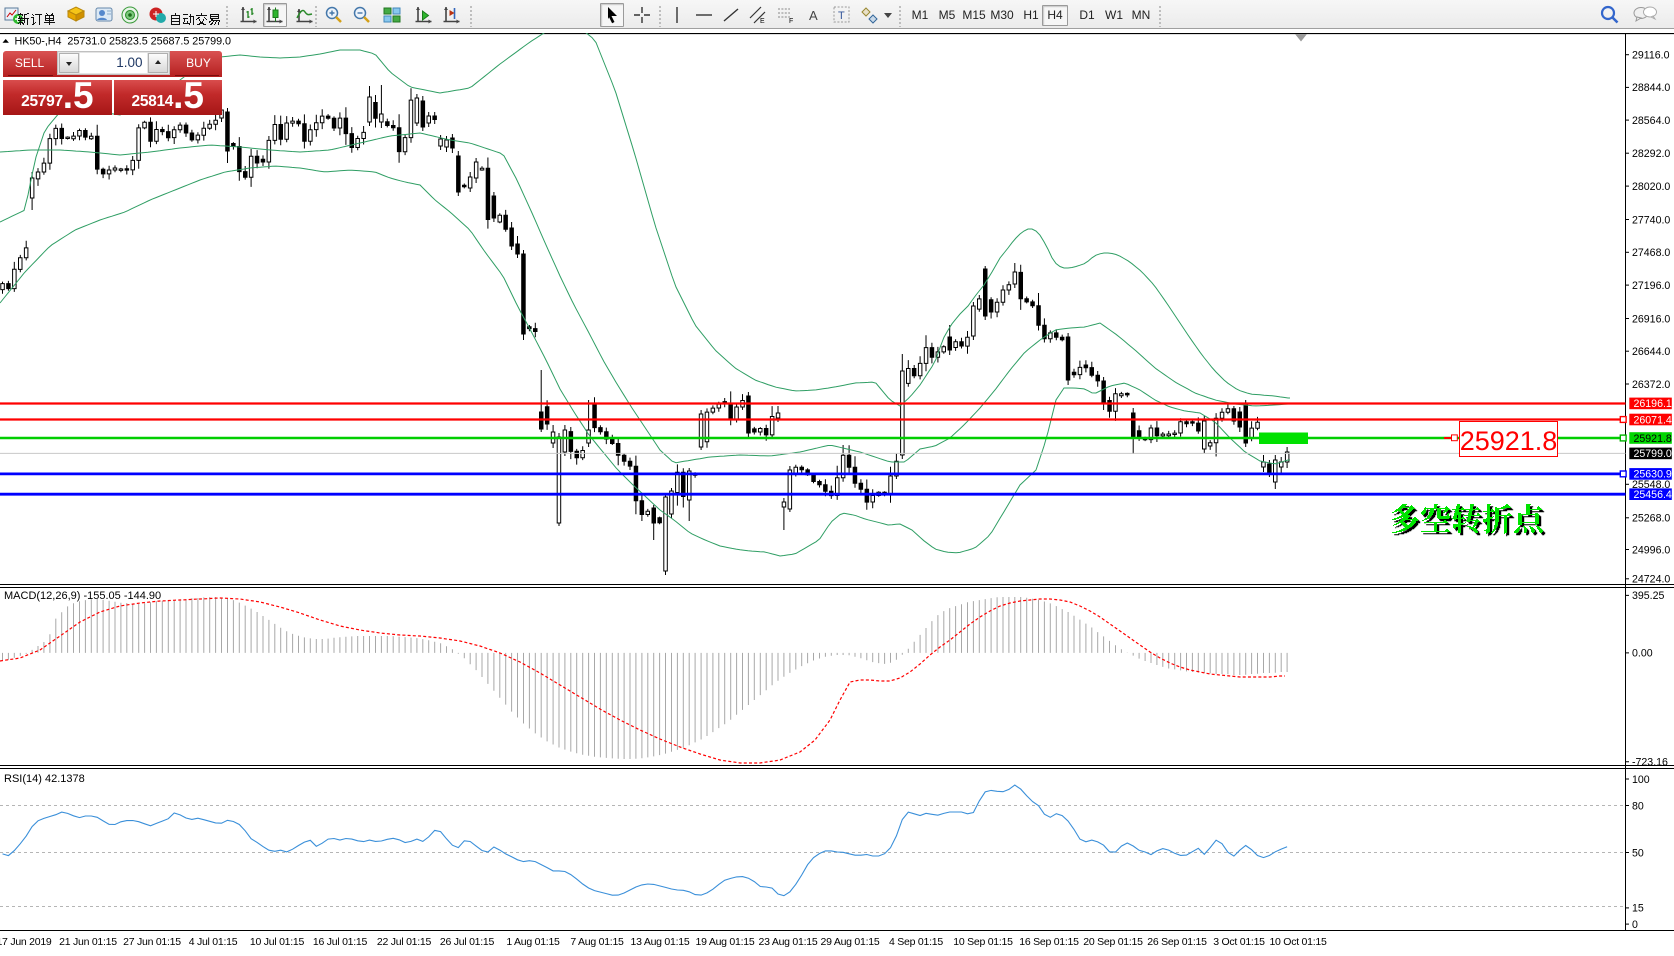  I want to click on svg-text: 4 Jul 01:15, so click(213, 942).